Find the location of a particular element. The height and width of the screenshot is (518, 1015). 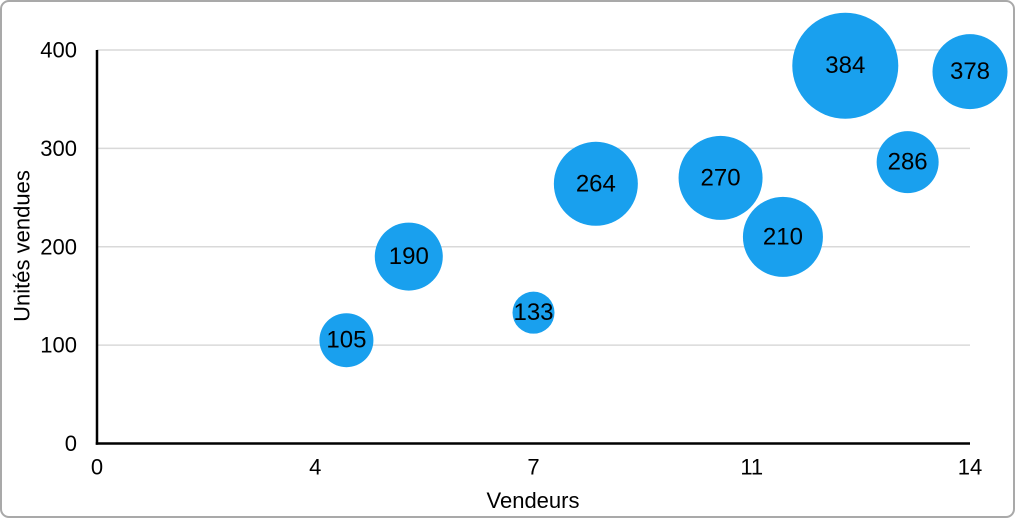

y-tick-label-200: 200 is located at coordinates (58, 246).